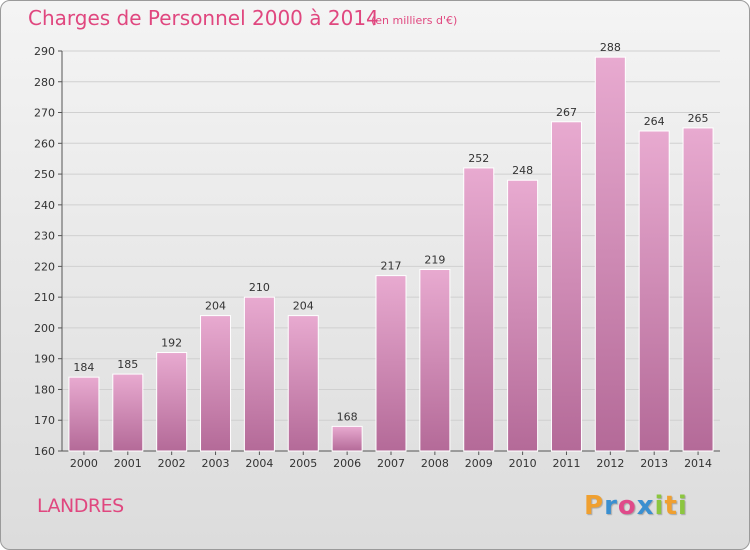 Image resolution: width=750 pixels, height=550 pixels. I want to click on data-label-2006: 168, so click(347, 416).